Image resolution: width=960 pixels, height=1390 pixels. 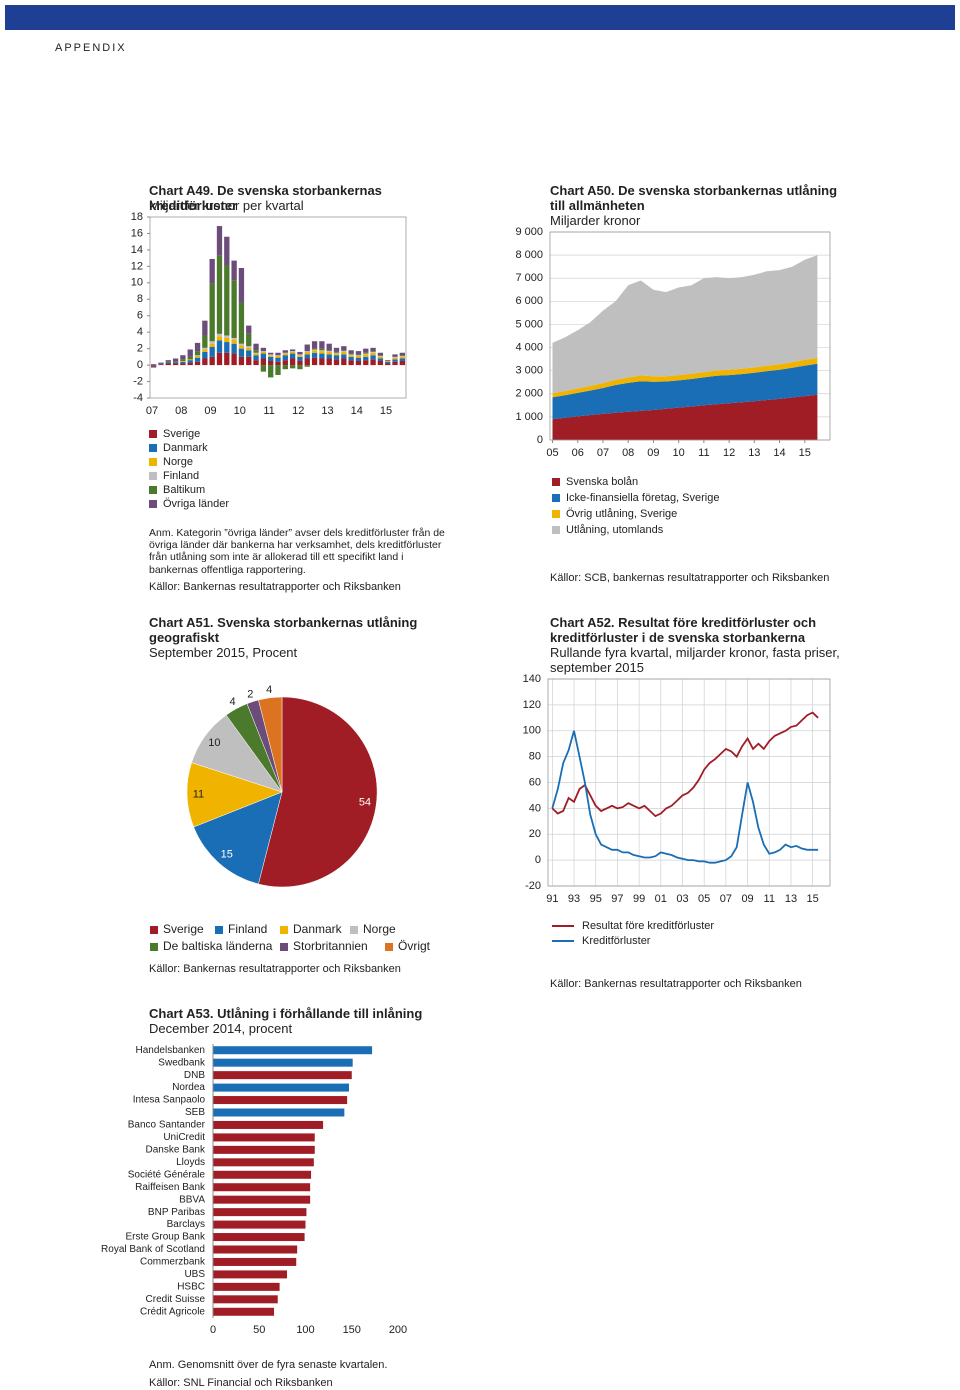 What do you see at coordinates (167, 1174) in the screenshot?
I see `y-tick-label: Société Générale` at bounding box center [167, 1174].